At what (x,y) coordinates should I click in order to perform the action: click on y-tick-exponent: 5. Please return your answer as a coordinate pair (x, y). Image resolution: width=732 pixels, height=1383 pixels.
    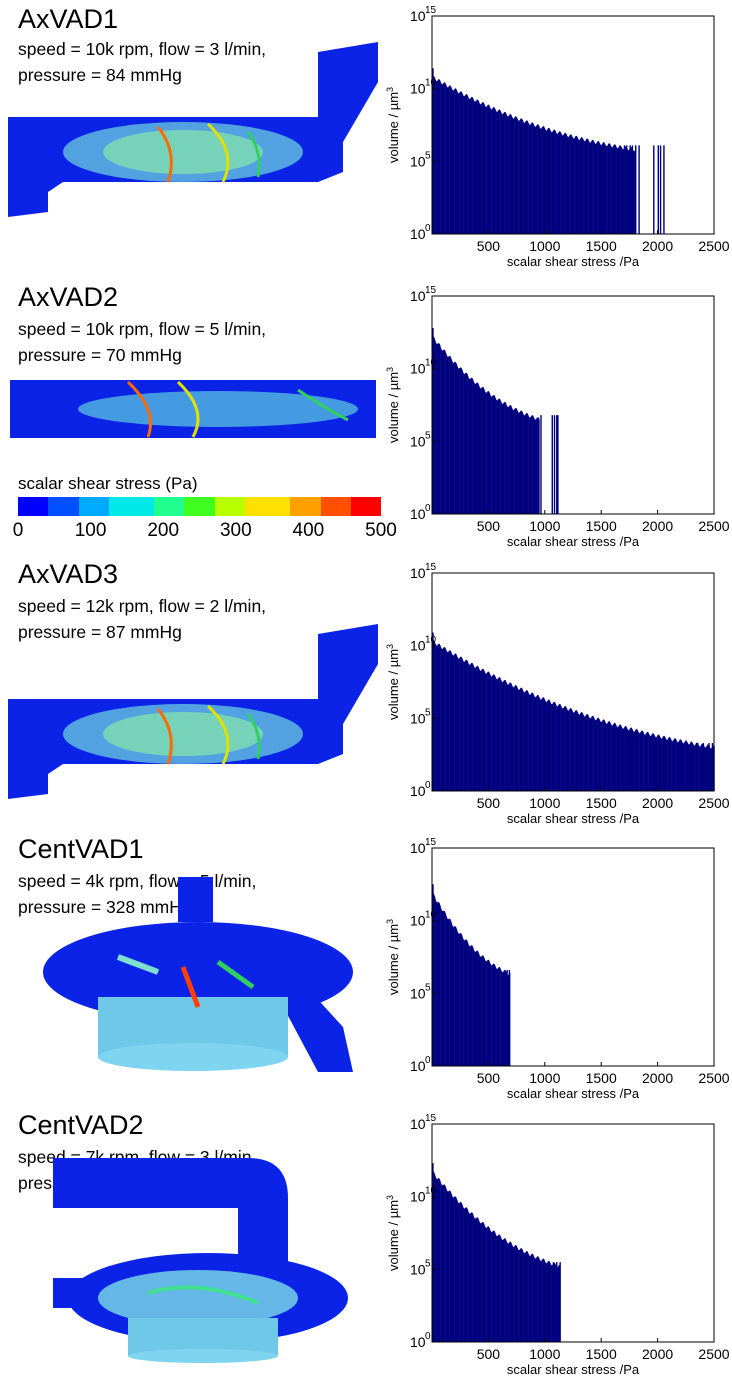
    Looking at the image, I should click on (428, 435).